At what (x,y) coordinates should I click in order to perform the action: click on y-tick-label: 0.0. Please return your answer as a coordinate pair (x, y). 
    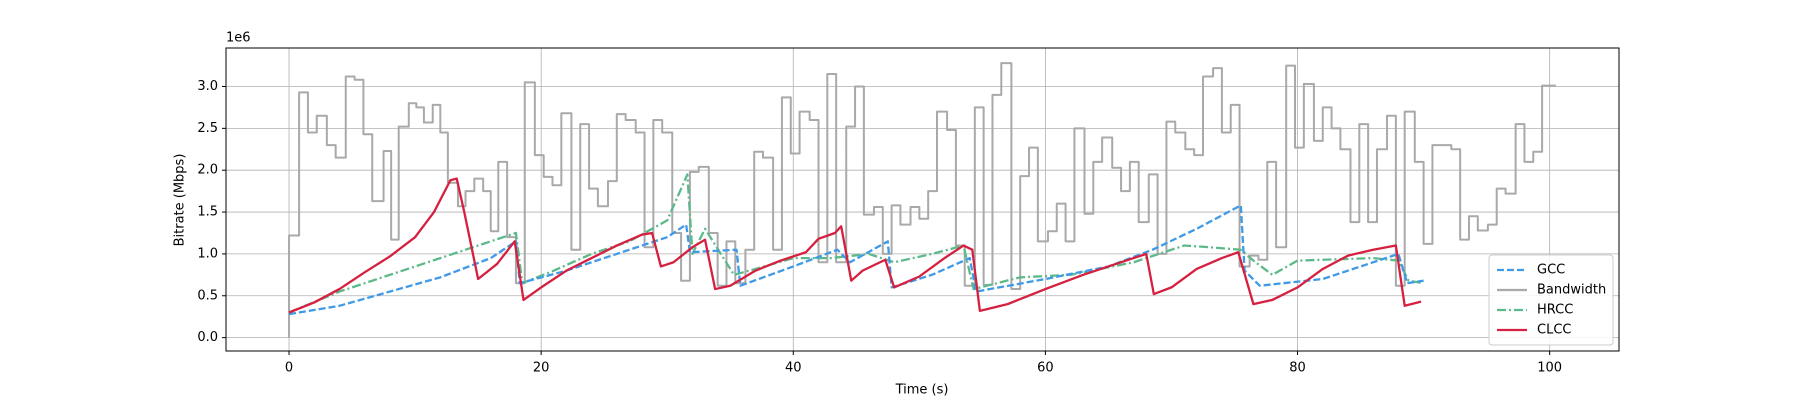
    Looking at the image, I should click on (207, 337).